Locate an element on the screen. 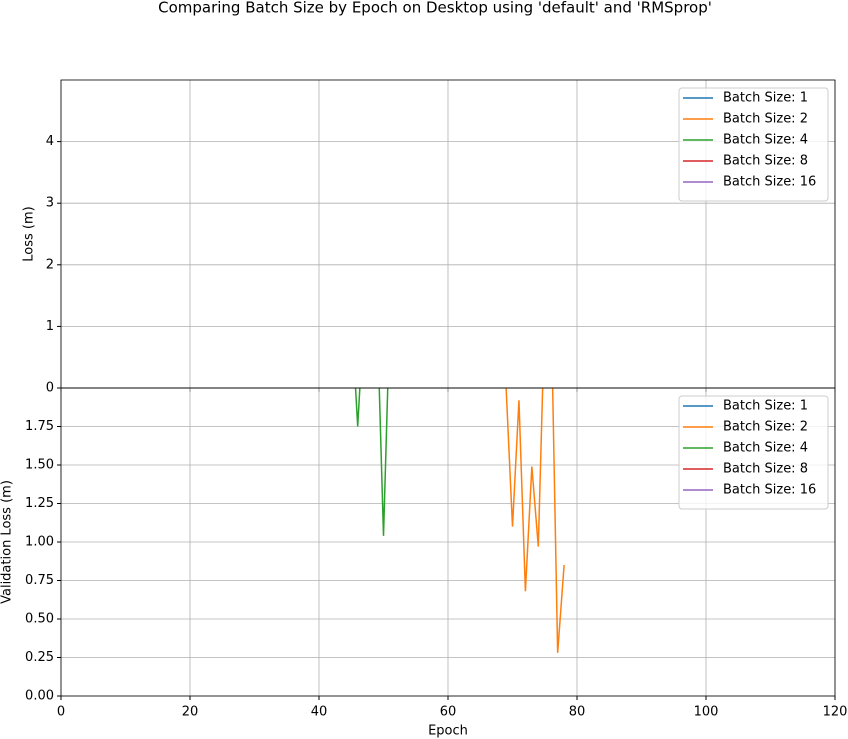 The height and width of the screenshot is (739, 848). x-axis-label: Epoch is located at coordinates (448, 731).